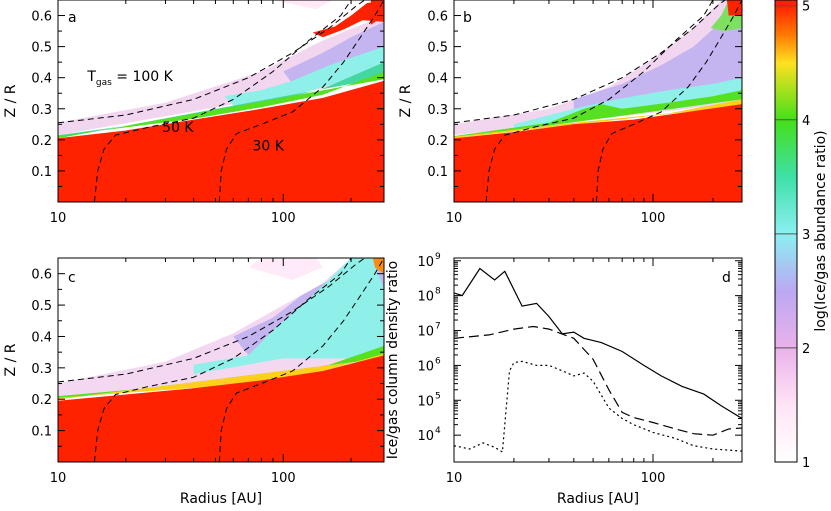 The width and height of the screenshot is (831, 511). I want to click on panel-d-ytick-exponent: 9, so click(438, 257).